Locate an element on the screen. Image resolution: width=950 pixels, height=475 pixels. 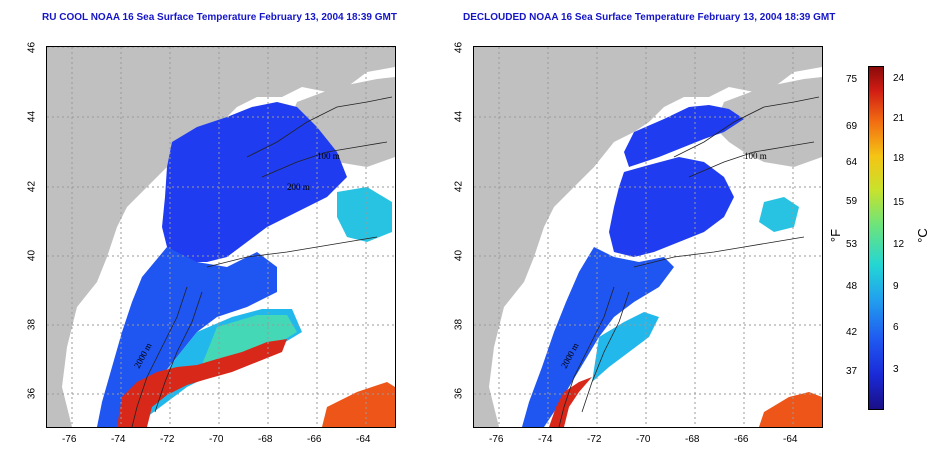
left-x-tick: -66 is located at coordinates (314, 439).